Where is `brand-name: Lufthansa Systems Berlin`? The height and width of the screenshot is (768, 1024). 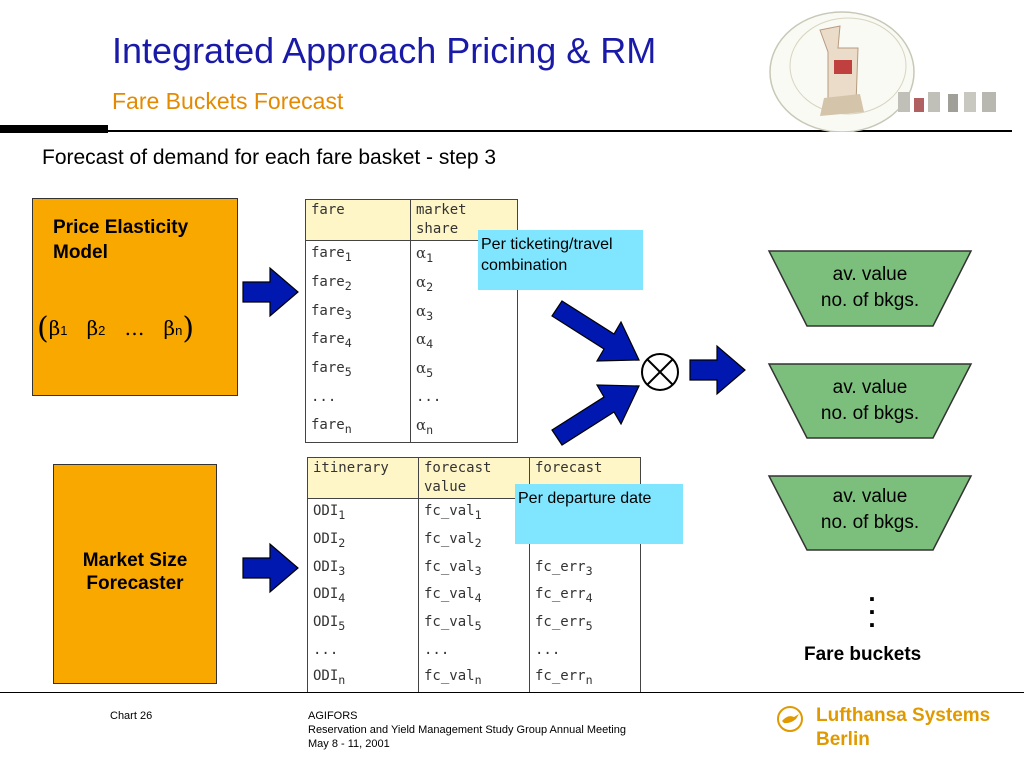
brand-name: Lufthansa Systems Berlin is located at coordinates (903, 727).